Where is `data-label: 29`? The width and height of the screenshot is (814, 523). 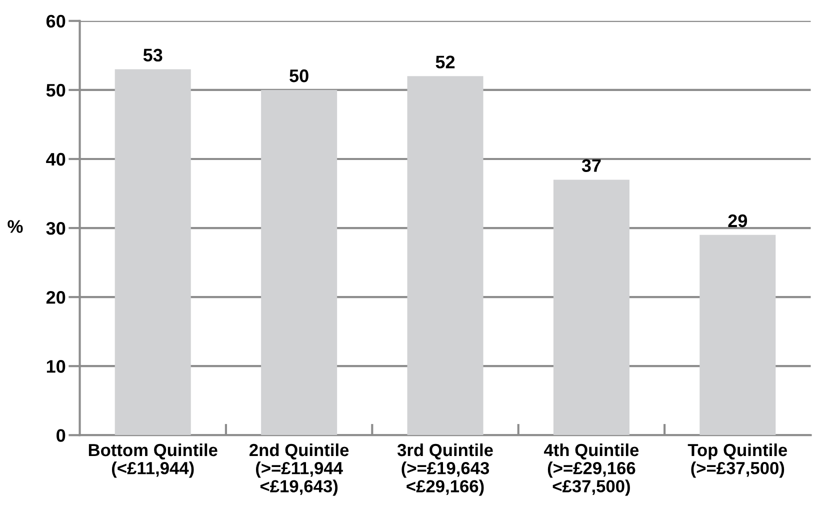
data-label: 29 is located at coordinates (738, 221).